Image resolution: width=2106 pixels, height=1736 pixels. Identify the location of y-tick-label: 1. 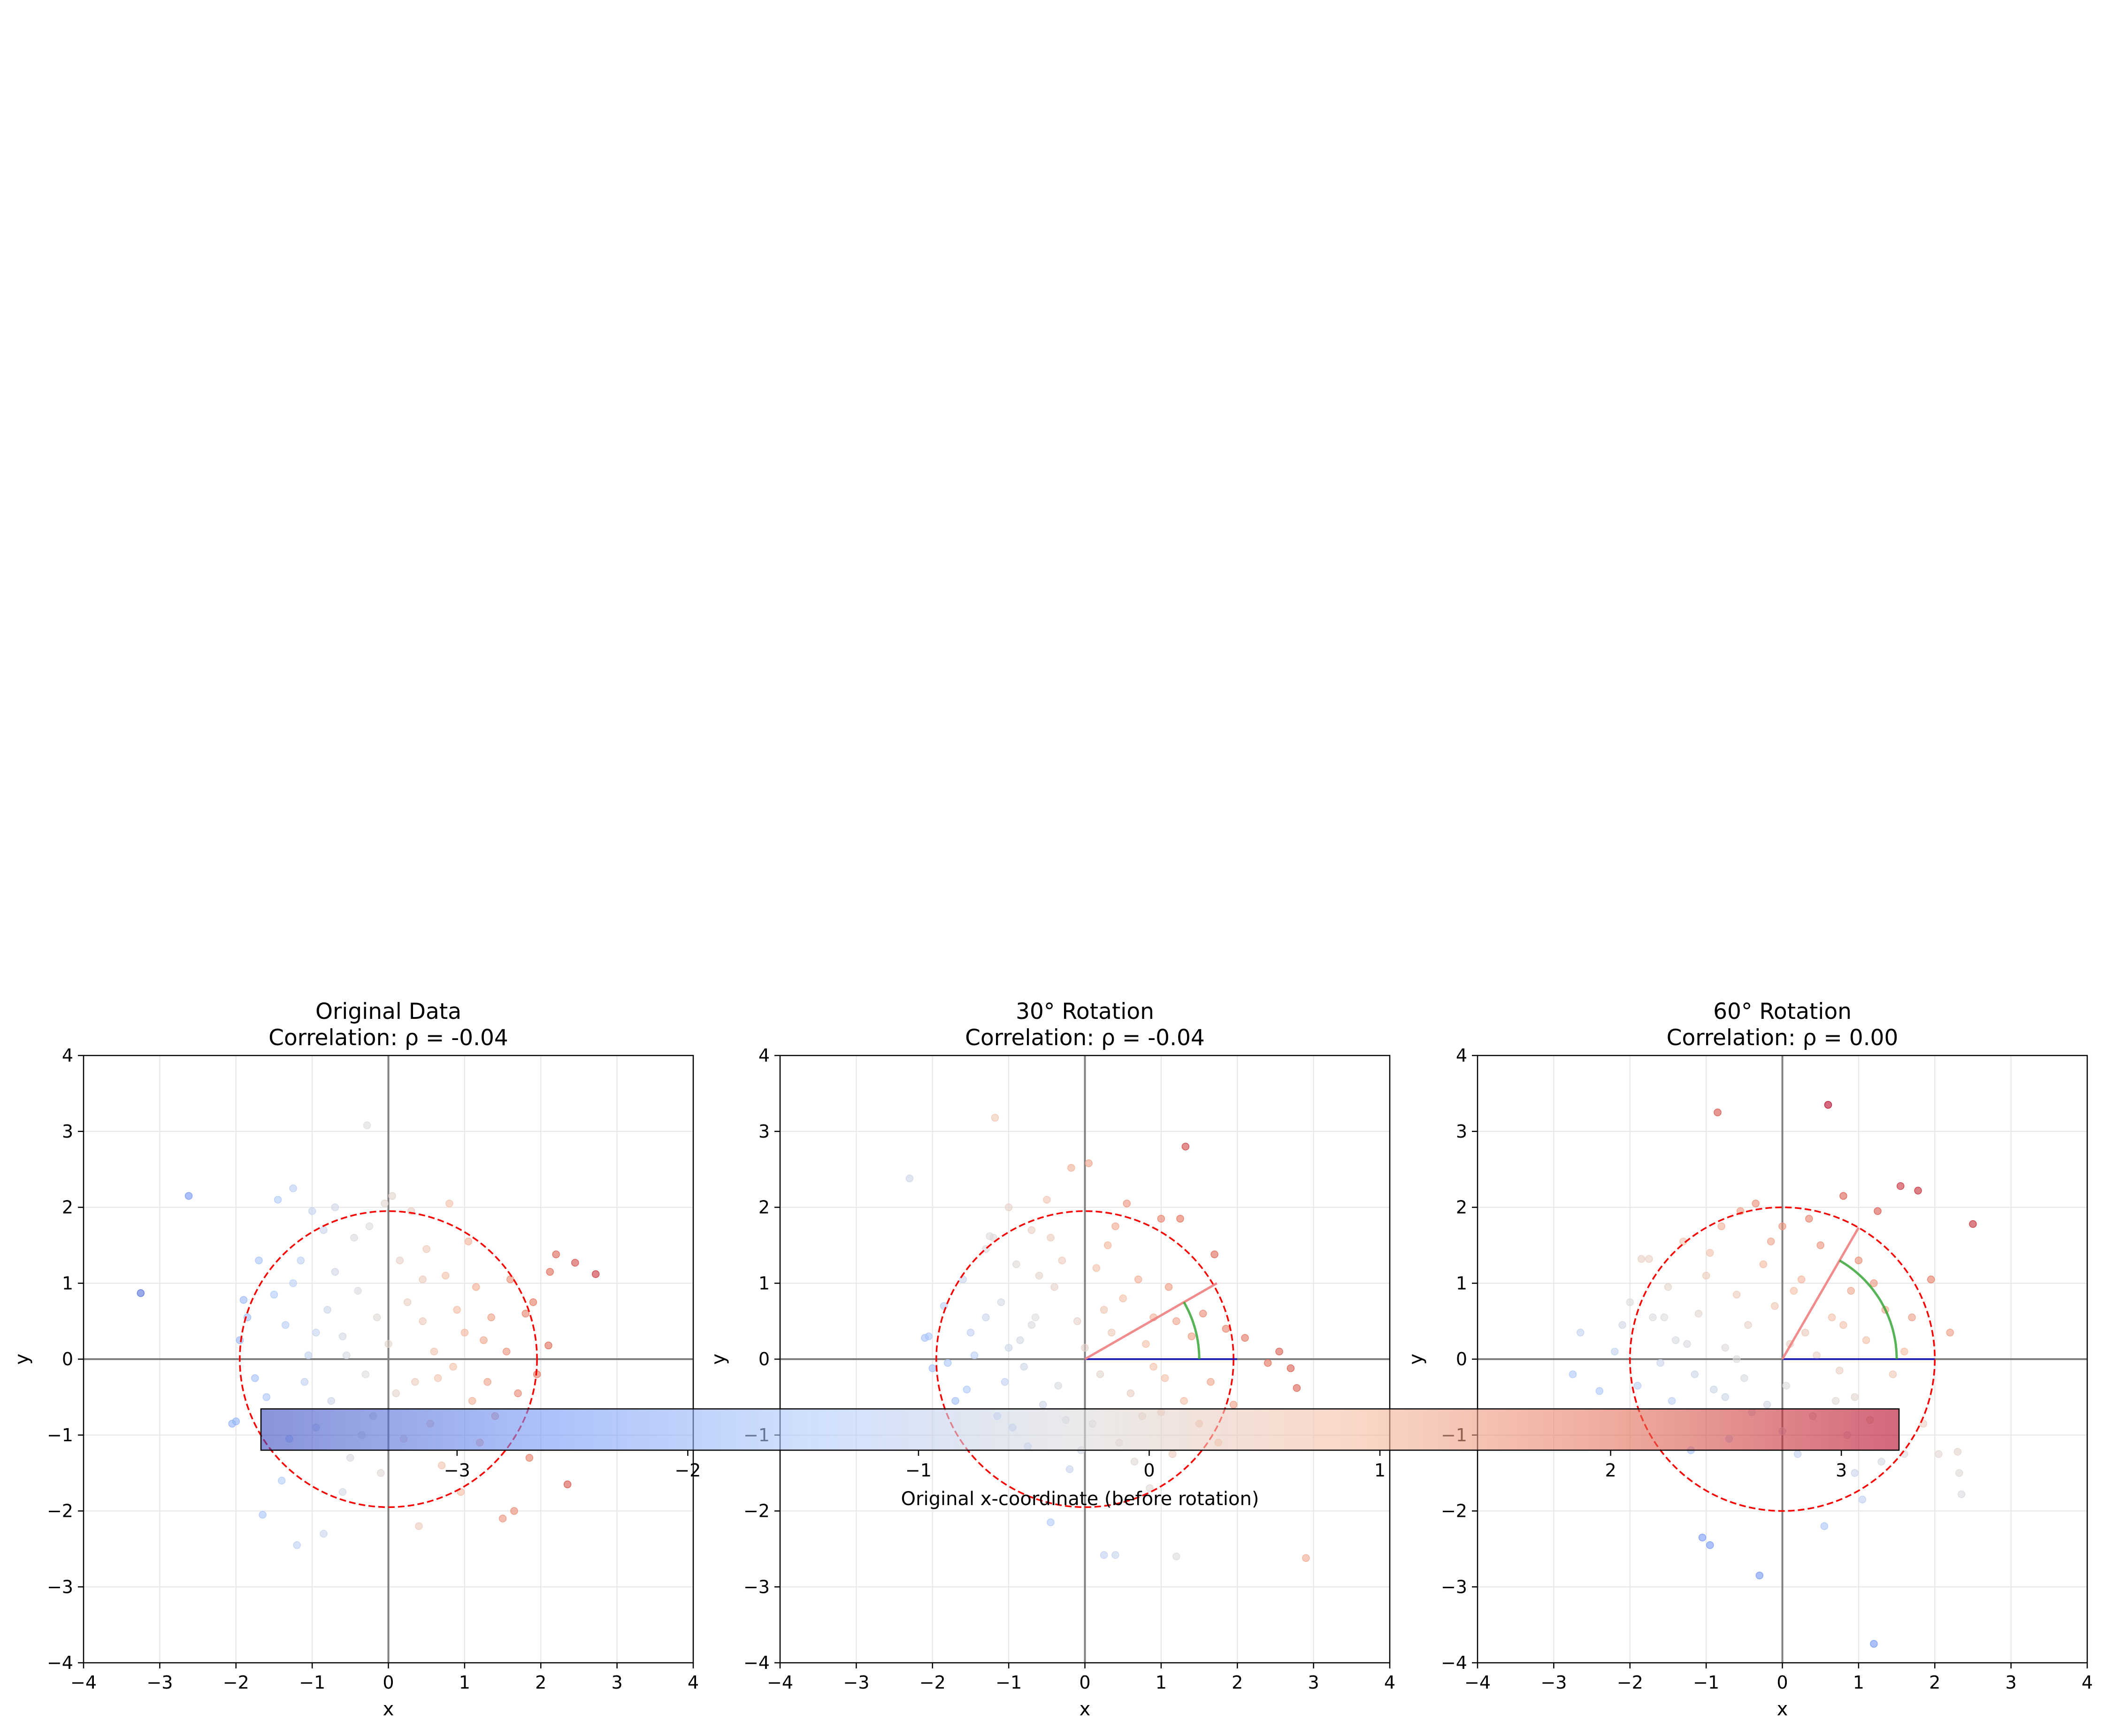
(67, 1283).